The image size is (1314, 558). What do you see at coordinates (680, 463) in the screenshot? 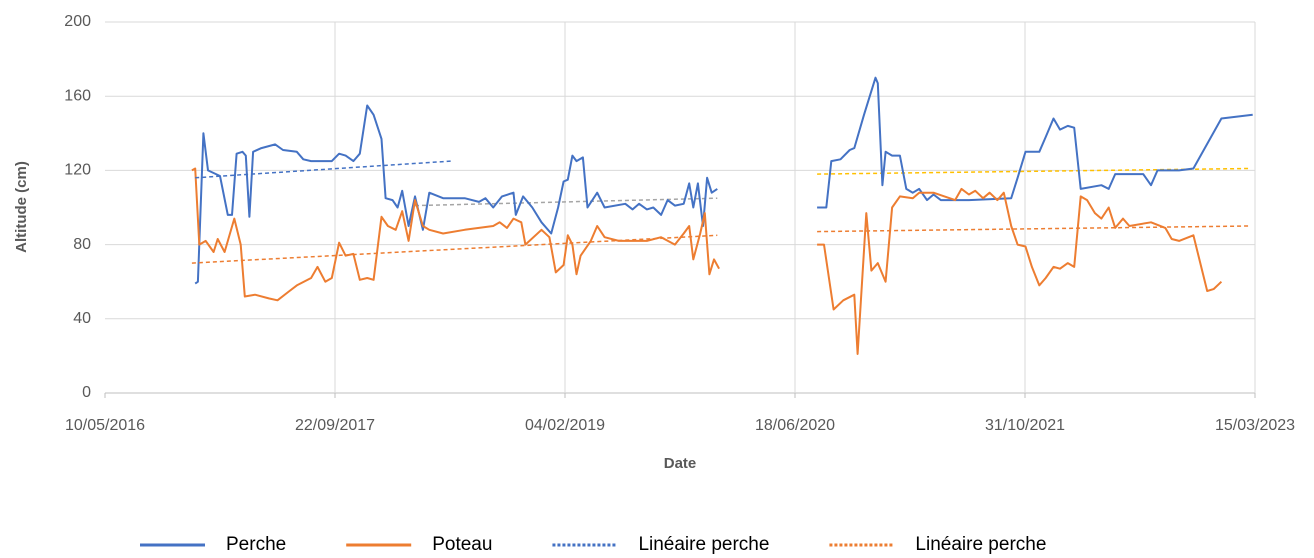
I see `x-axis-title: Date` at bounding box center [680, 463].